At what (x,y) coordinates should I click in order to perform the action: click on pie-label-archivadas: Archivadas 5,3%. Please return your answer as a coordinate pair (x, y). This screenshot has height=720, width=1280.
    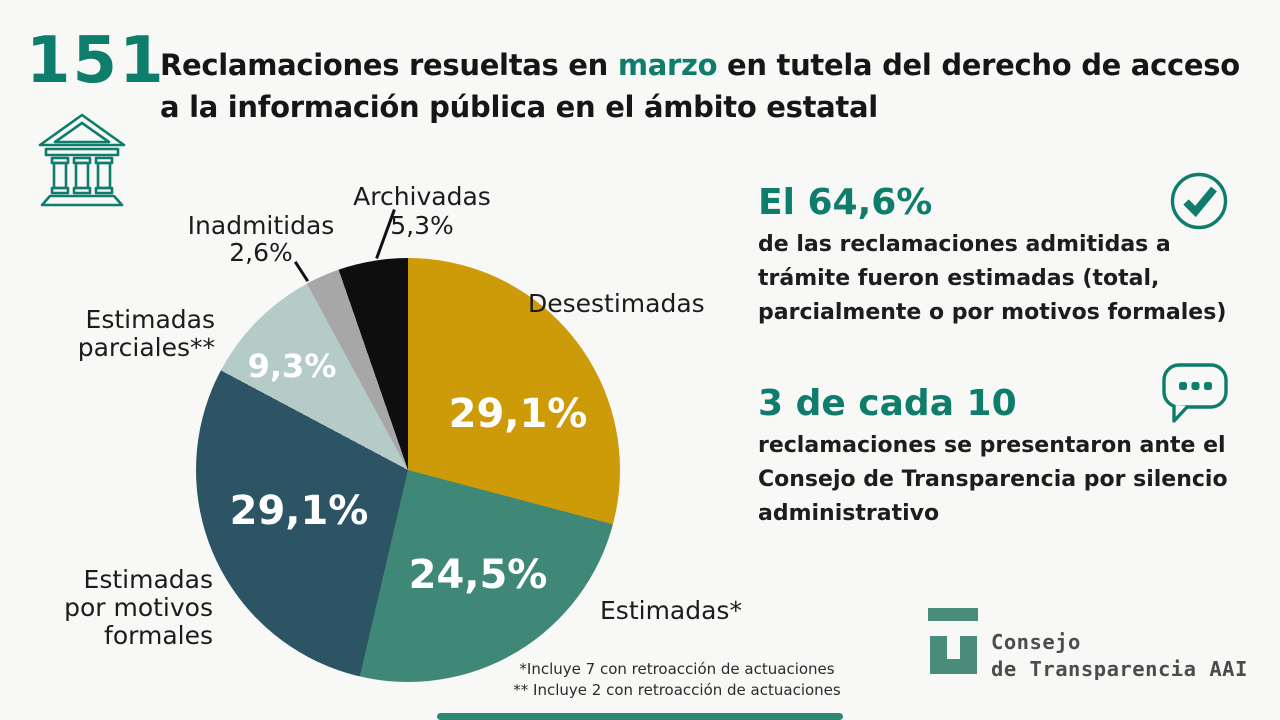
    Looking at the image, I should click on (422, 211).